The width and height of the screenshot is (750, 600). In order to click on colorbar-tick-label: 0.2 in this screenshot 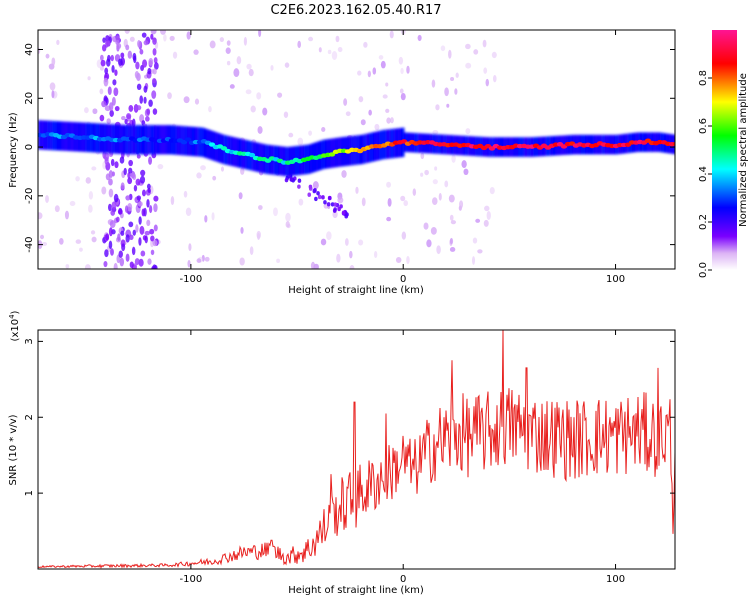, I will do `click(703, 222)`.